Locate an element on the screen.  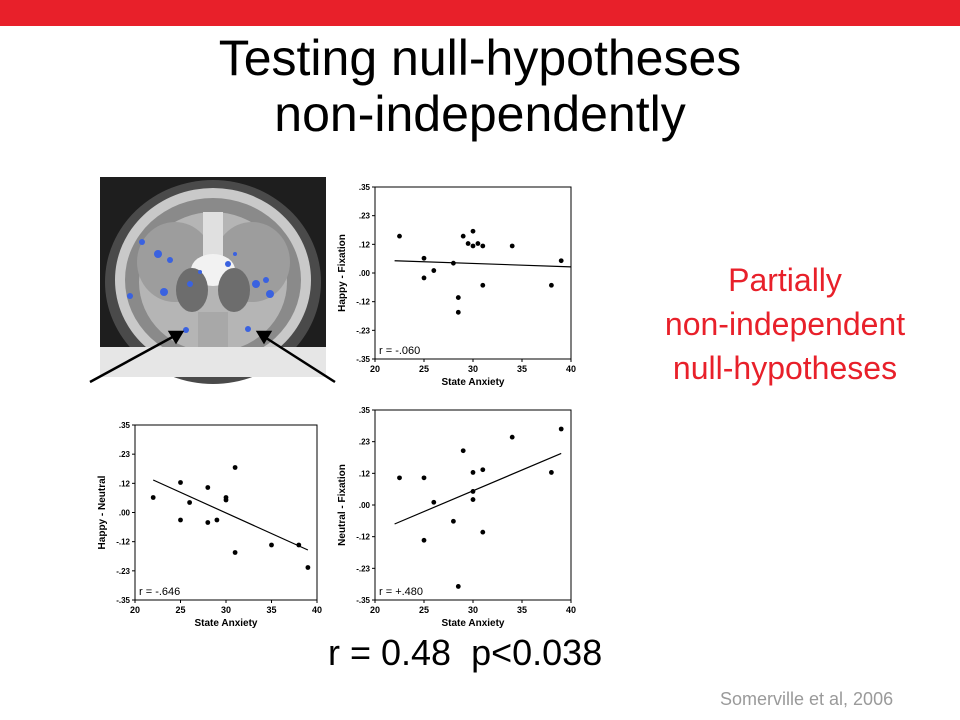
y-axis-label: Happy - Fixation is located at coordinates (342, 273).